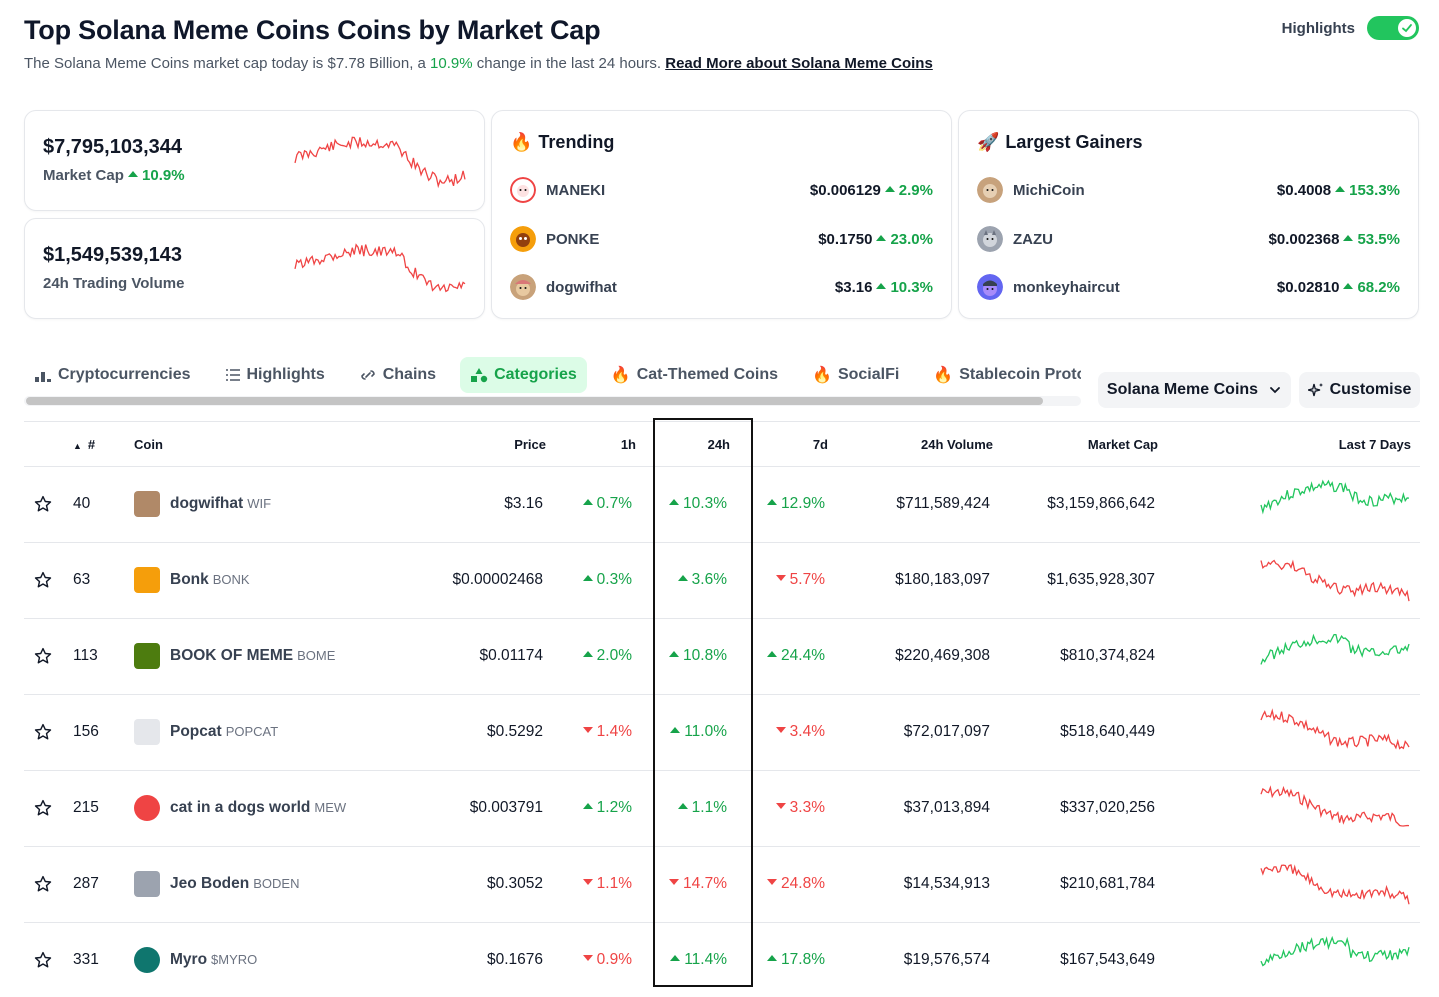  Describe the element at coordinates (990, 239) in the screenshot. I see `zazu-logo-icon` at that location.